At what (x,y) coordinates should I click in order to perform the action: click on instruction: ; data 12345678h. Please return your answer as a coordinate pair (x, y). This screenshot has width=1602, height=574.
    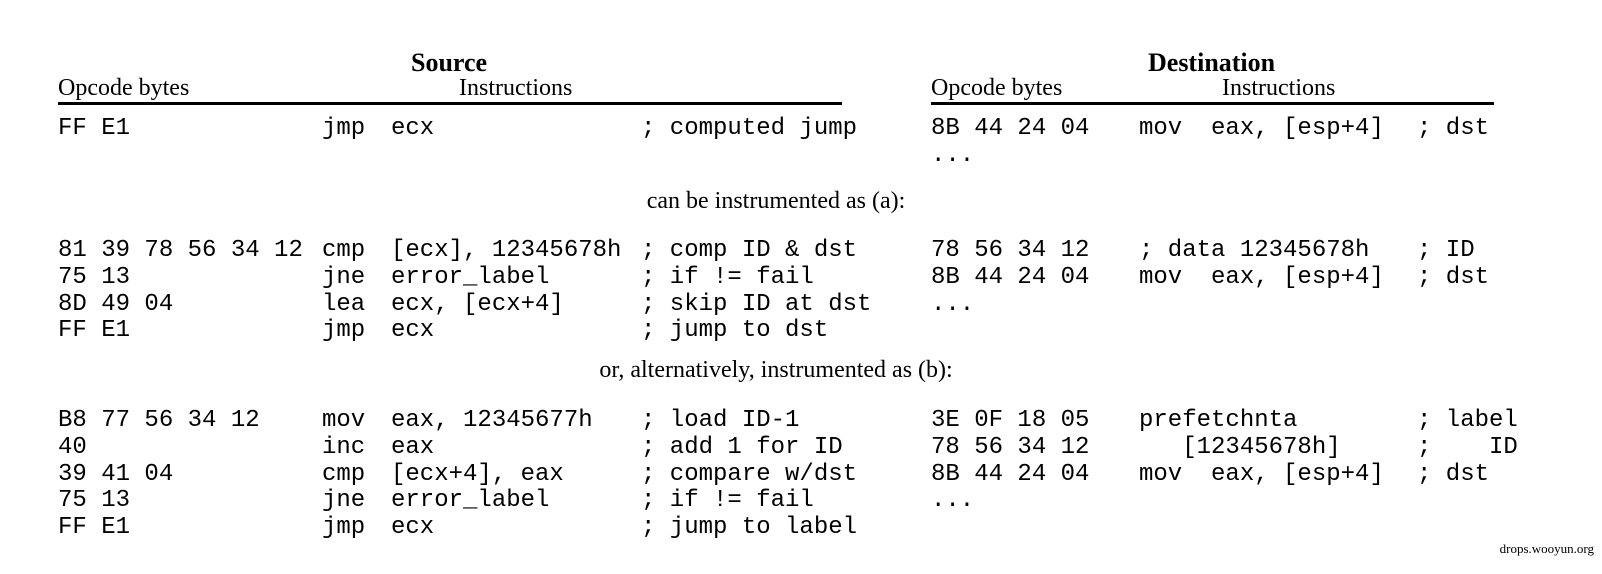
    Looking at the image, I should click on (1254, 250).